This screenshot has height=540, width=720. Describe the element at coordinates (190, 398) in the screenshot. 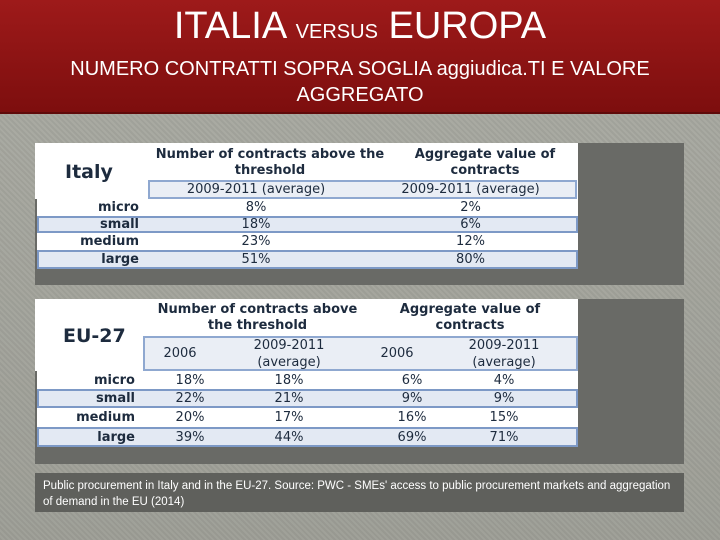

I see `eu27-cell-c2006: 22%` at that location.